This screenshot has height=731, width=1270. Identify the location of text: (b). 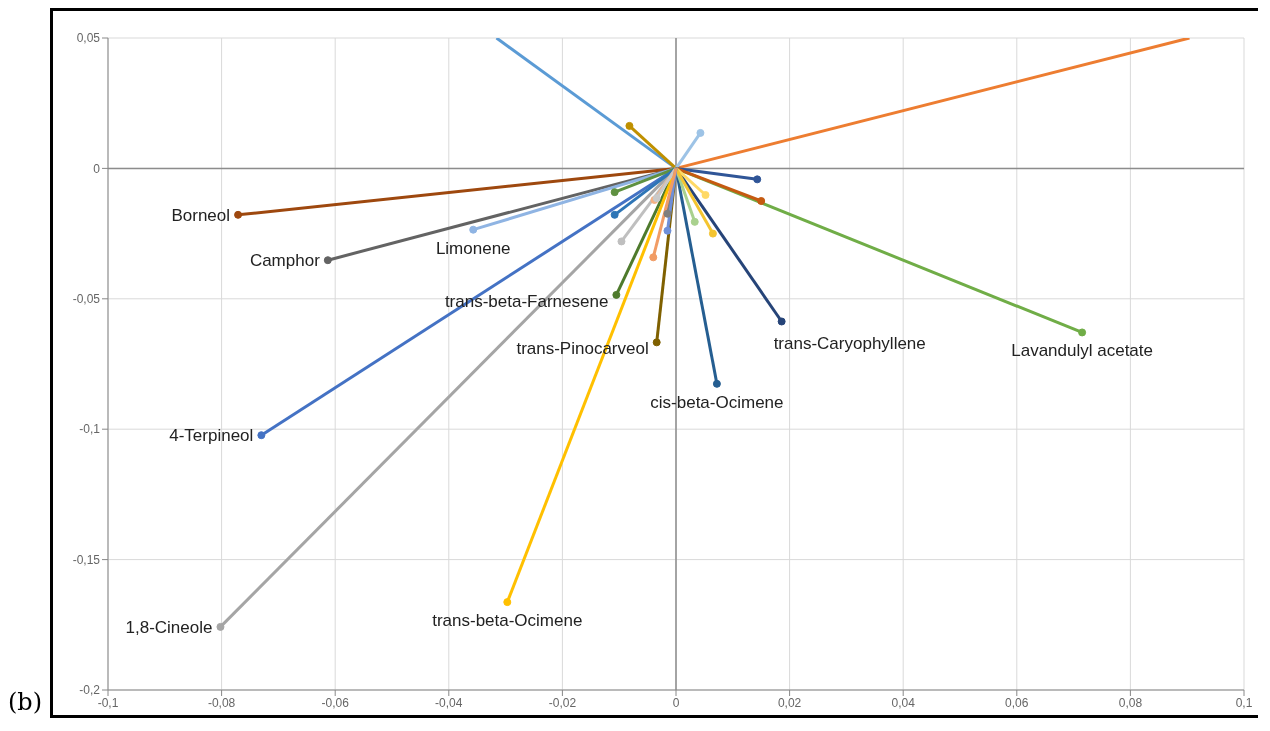
(25, 702).